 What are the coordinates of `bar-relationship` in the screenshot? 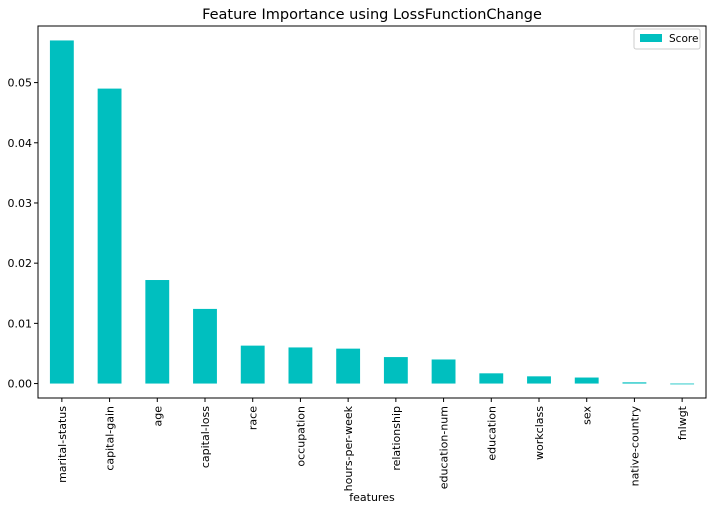 It's located at (395, 370).